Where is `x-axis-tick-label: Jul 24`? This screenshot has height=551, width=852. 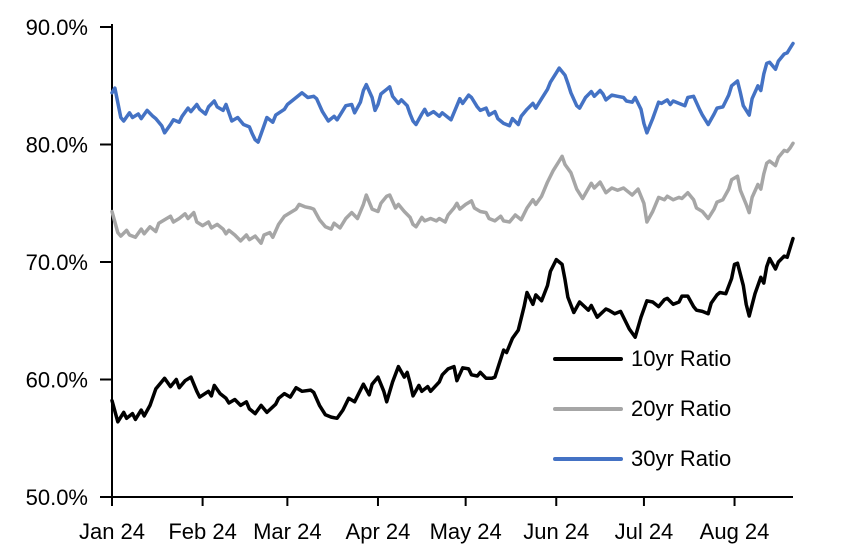
x-axis-tick-label: Jul 24 is located at coordinates (644, 531).